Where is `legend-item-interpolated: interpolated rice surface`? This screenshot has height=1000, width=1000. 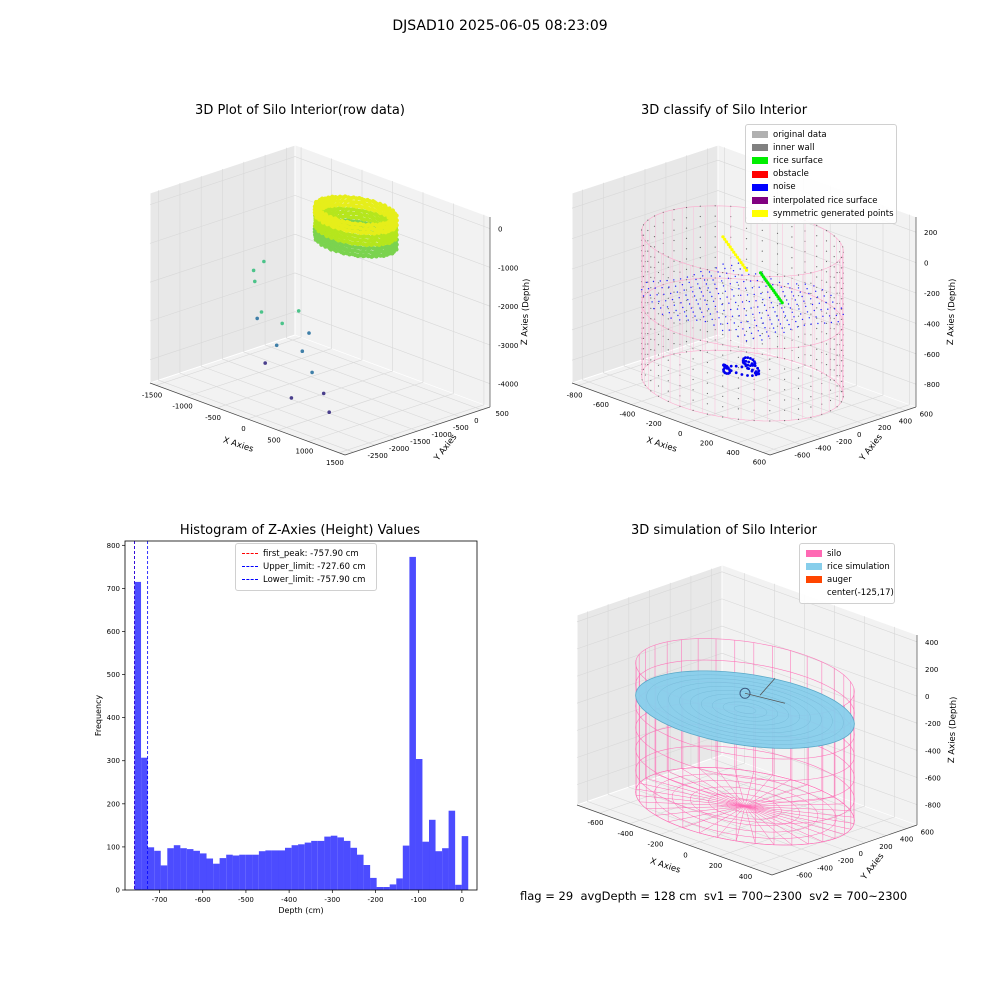
legend-item-interpolated: interpolated rice surface is located at coordinates (821, 200).